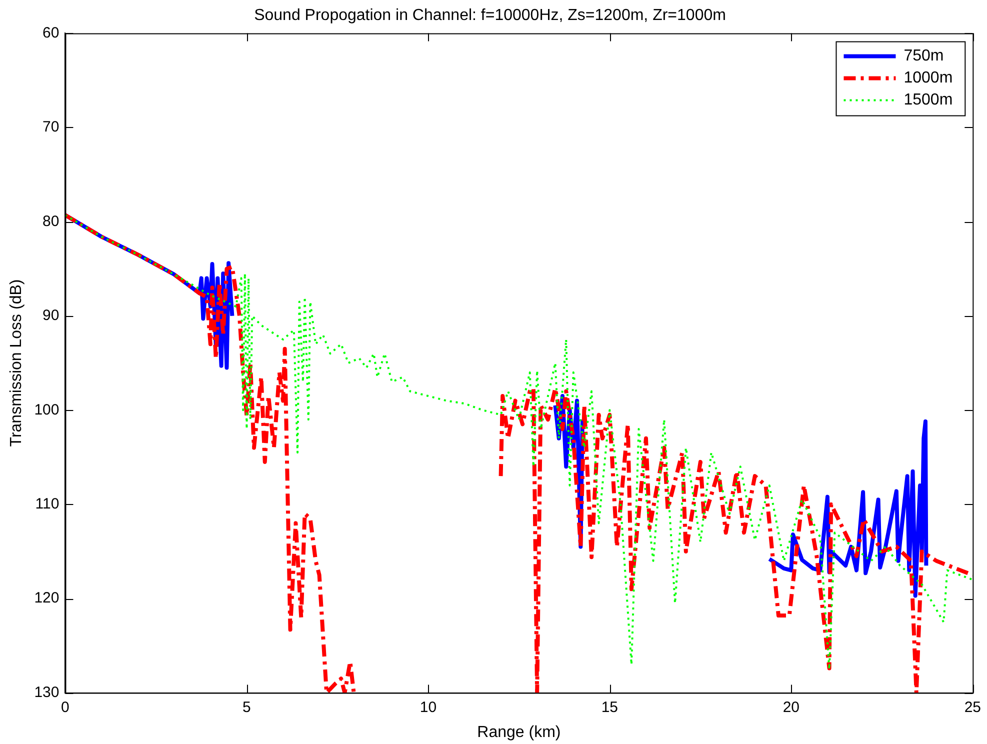 This screenshot has width=987, height=744. Describe the element at coordinates (47, 692) in the screenshot. I see `y-tick-label: 130` at that location.